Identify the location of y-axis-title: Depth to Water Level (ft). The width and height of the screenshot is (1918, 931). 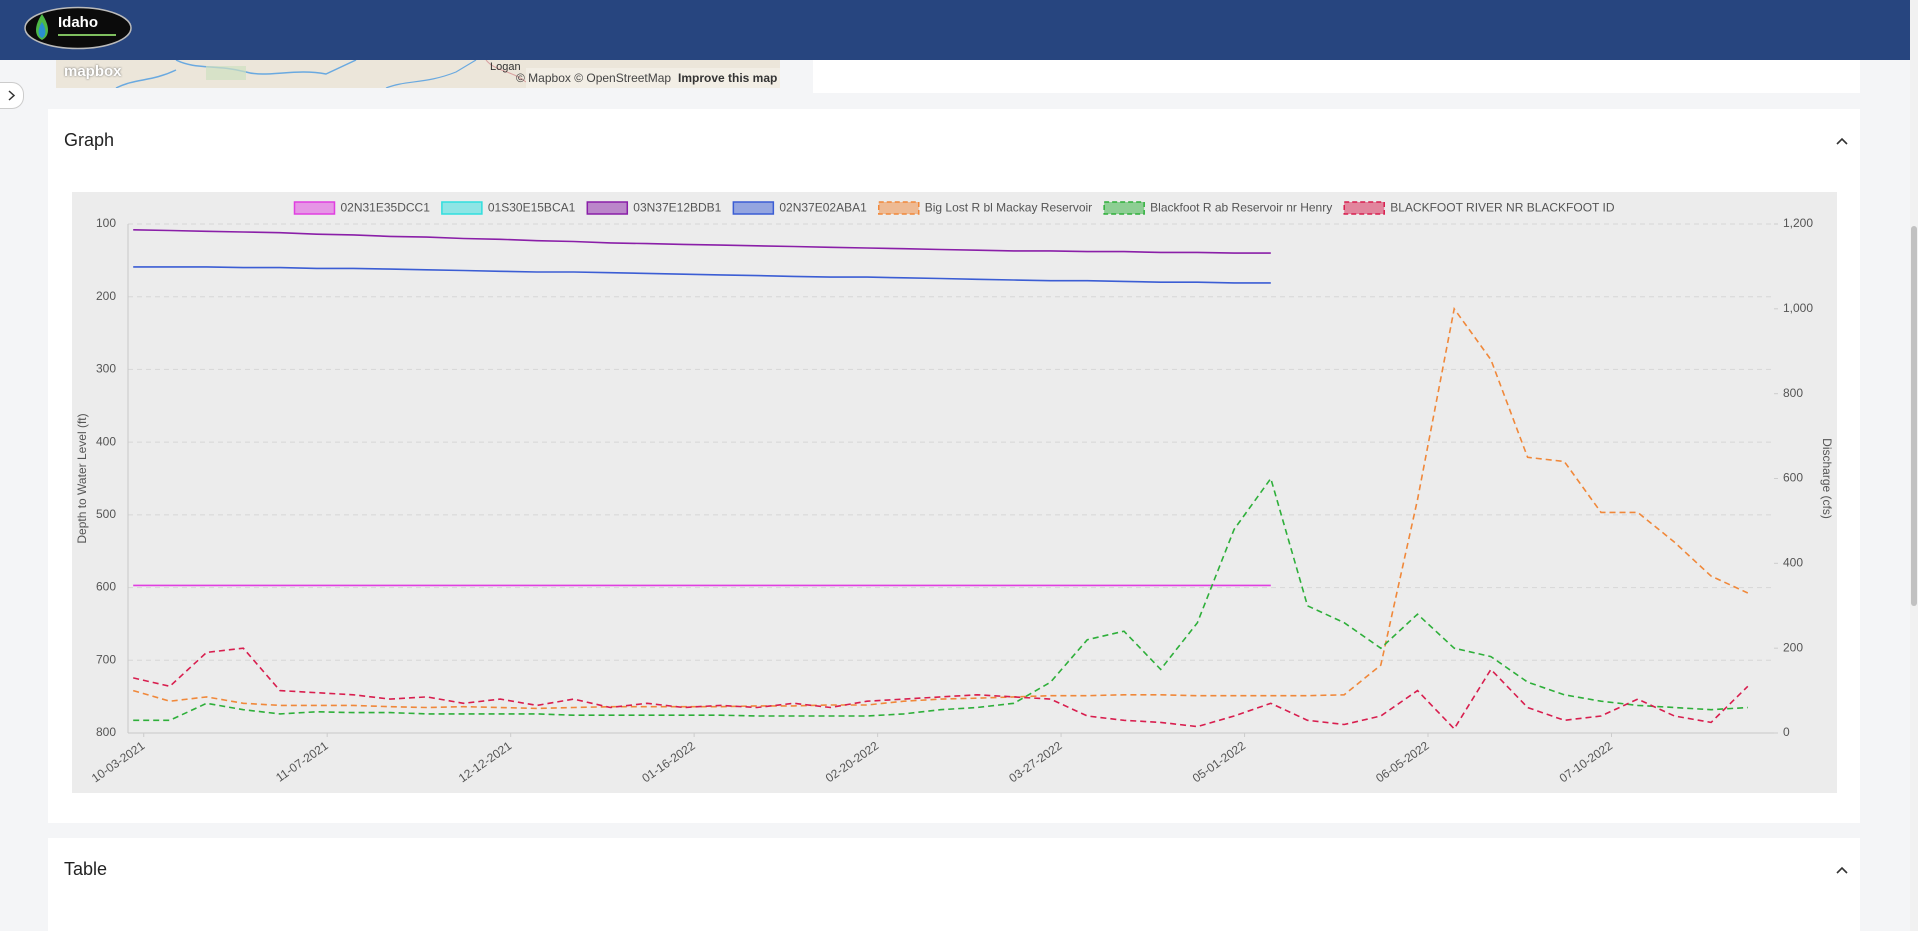
(82, 478).